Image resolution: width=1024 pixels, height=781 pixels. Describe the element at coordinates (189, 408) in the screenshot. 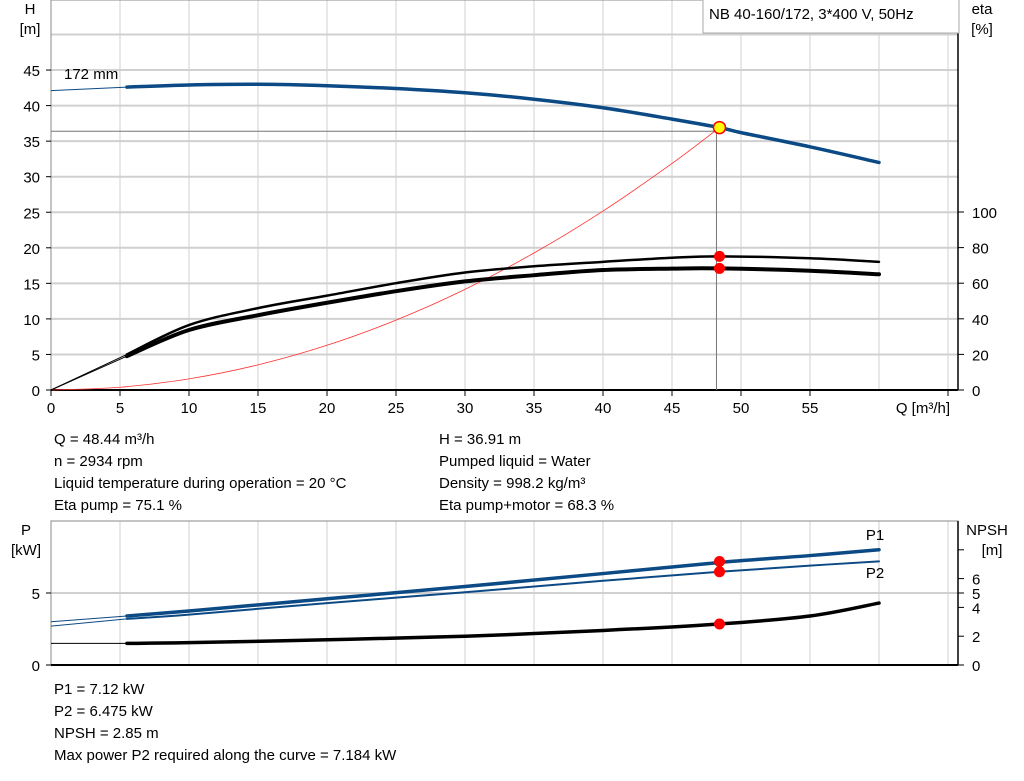

I see `x-tick-label: 10` at that location.